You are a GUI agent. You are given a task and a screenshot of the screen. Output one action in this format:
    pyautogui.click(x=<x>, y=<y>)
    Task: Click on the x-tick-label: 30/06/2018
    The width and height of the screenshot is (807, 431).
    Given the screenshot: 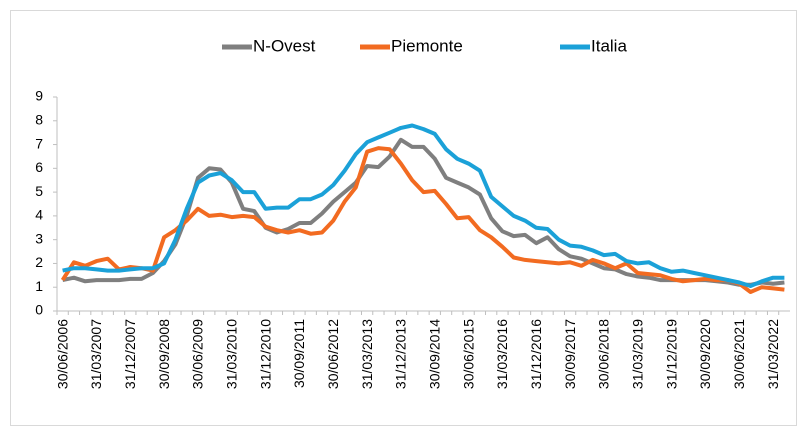 What is the action you would take?
    pyautogui.click(x=604, y=354)
    